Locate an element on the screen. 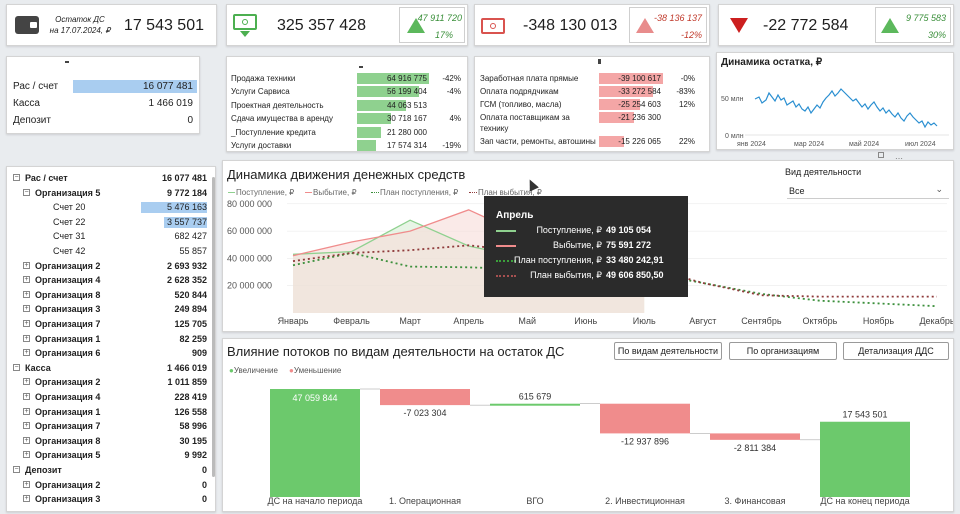 The image size is (960, 514). by-organization-button: По организациям is located at coordinates (783, 351).